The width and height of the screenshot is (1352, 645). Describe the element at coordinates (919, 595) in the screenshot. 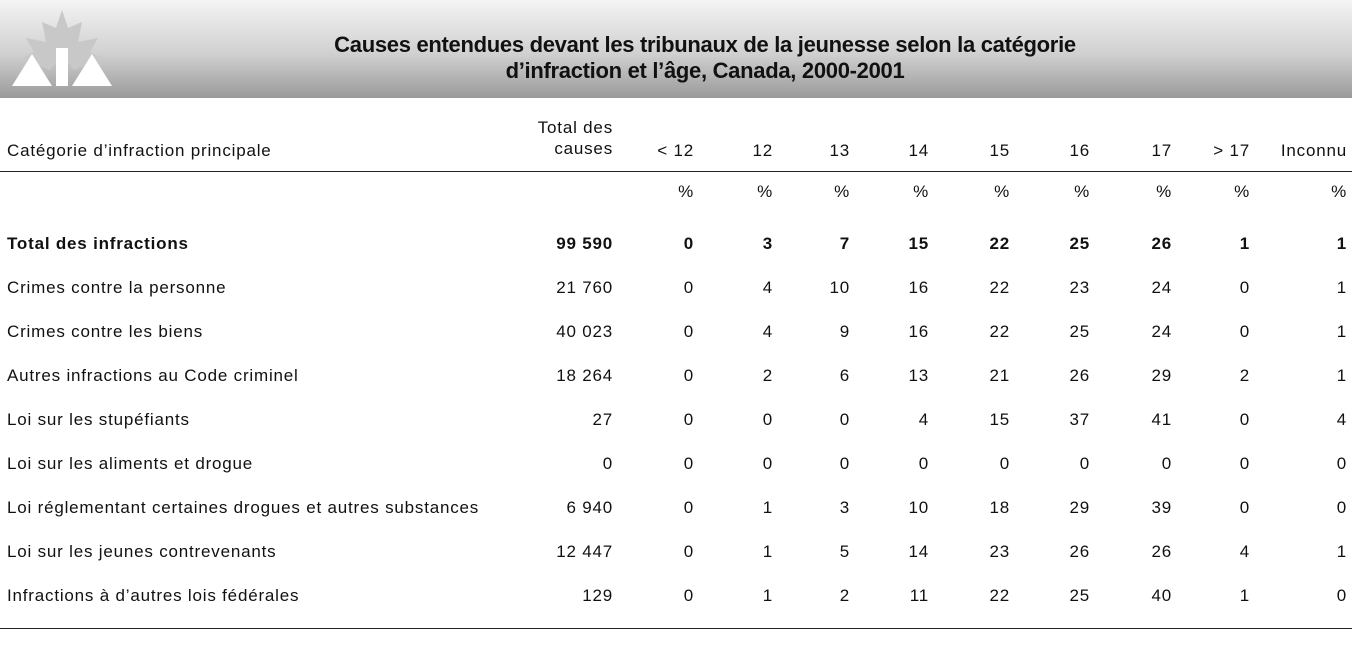

I see `table-cell: 11` at that location.